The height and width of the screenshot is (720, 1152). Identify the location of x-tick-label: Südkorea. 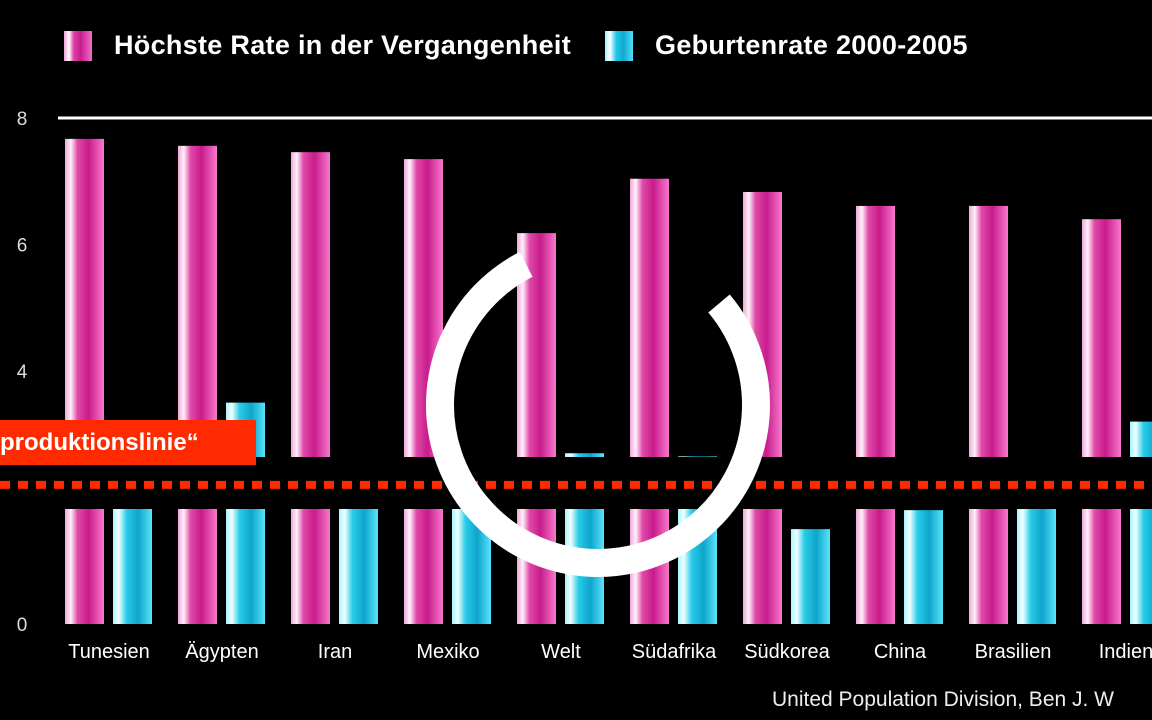
(787, 652).